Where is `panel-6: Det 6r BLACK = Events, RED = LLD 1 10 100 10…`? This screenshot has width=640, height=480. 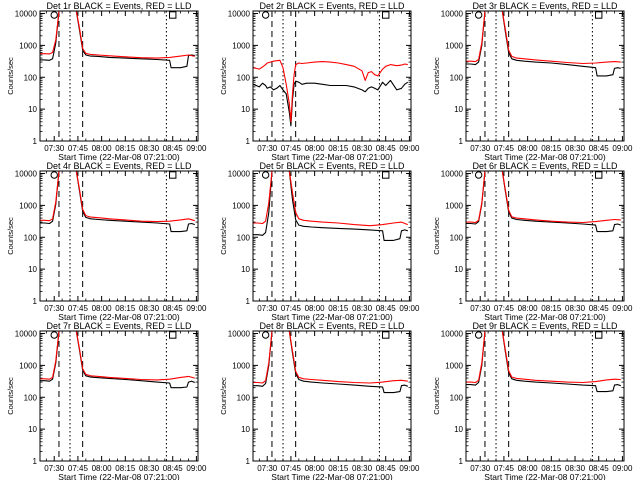 panel-6: Det 6r BLACK = Events, RED = LLD 1 10 100 10… is located at coordinates (532, 241).